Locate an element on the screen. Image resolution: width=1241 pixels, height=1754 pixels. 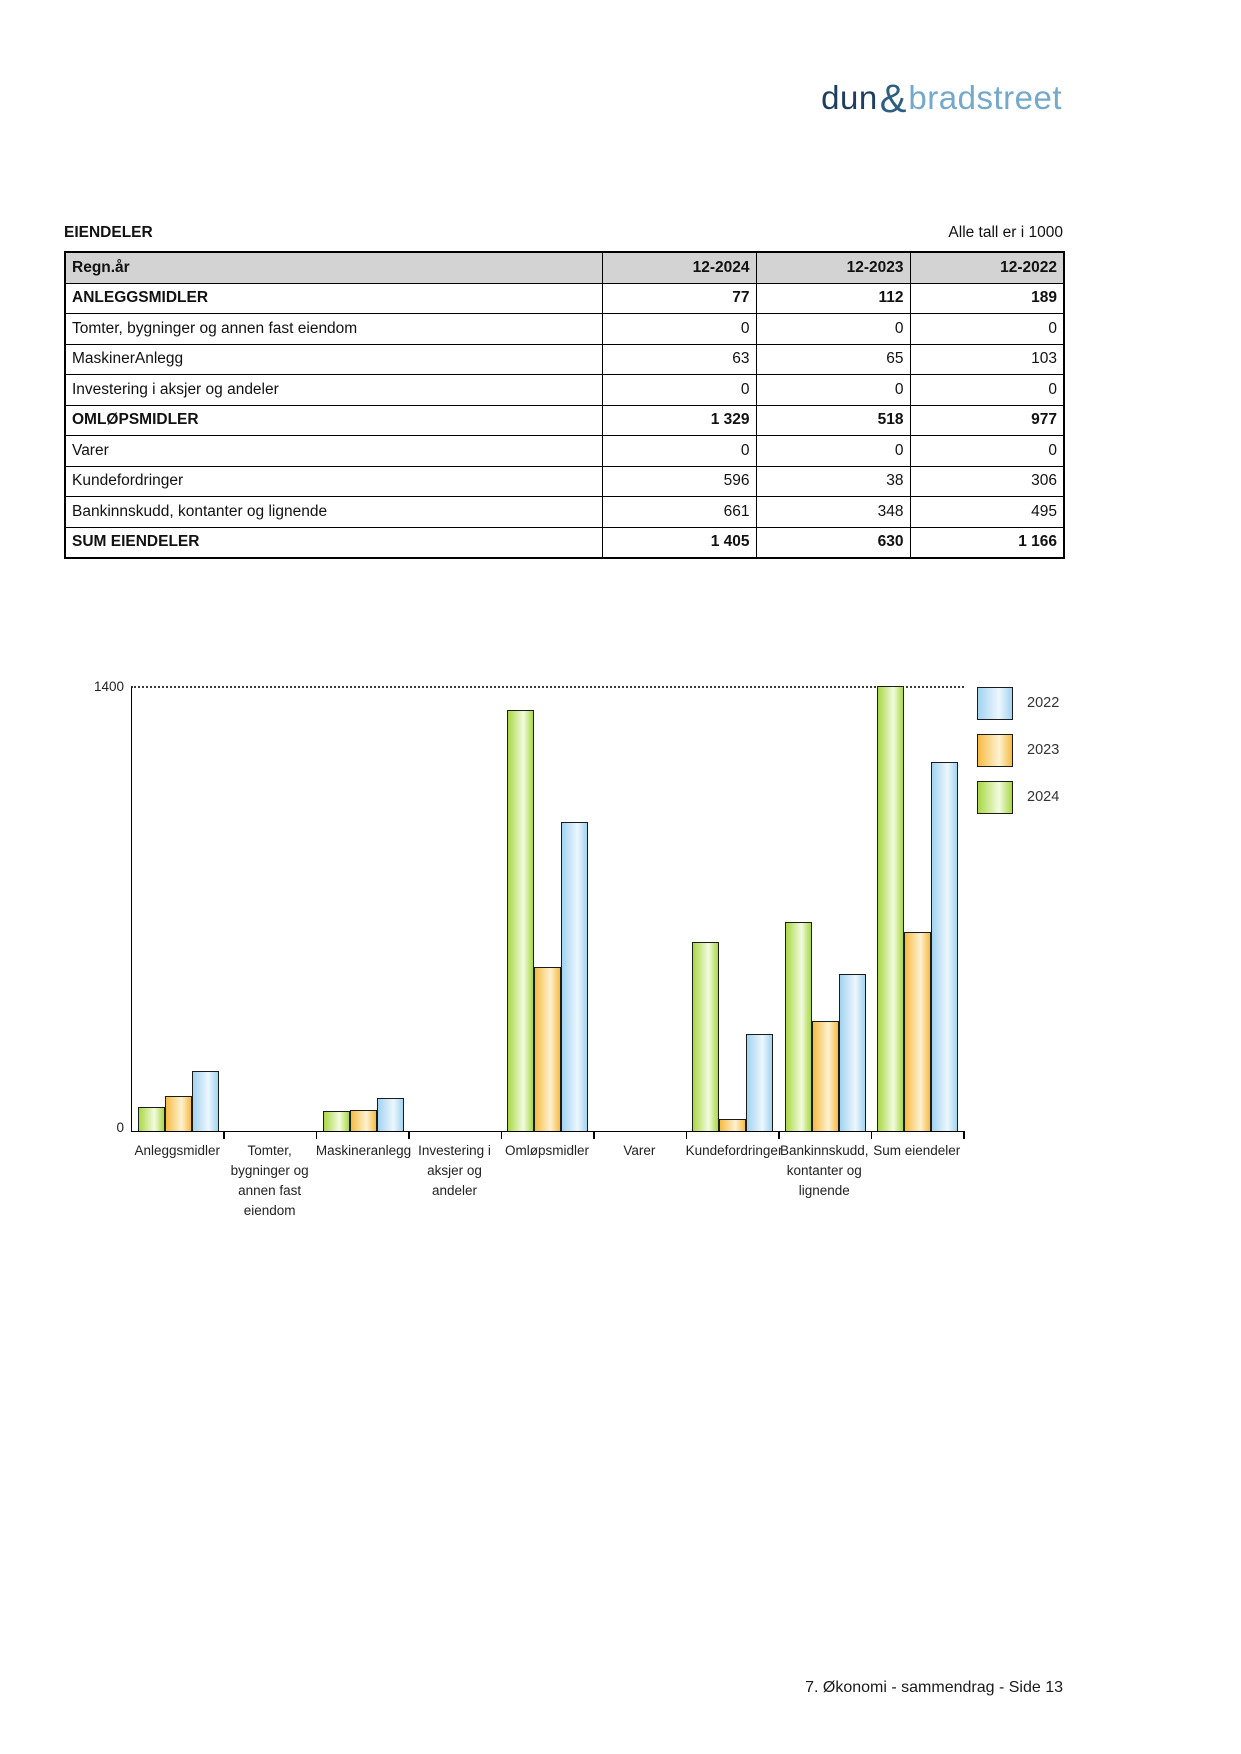
legend-label: 2022 is located at coordinates (1043, 703).